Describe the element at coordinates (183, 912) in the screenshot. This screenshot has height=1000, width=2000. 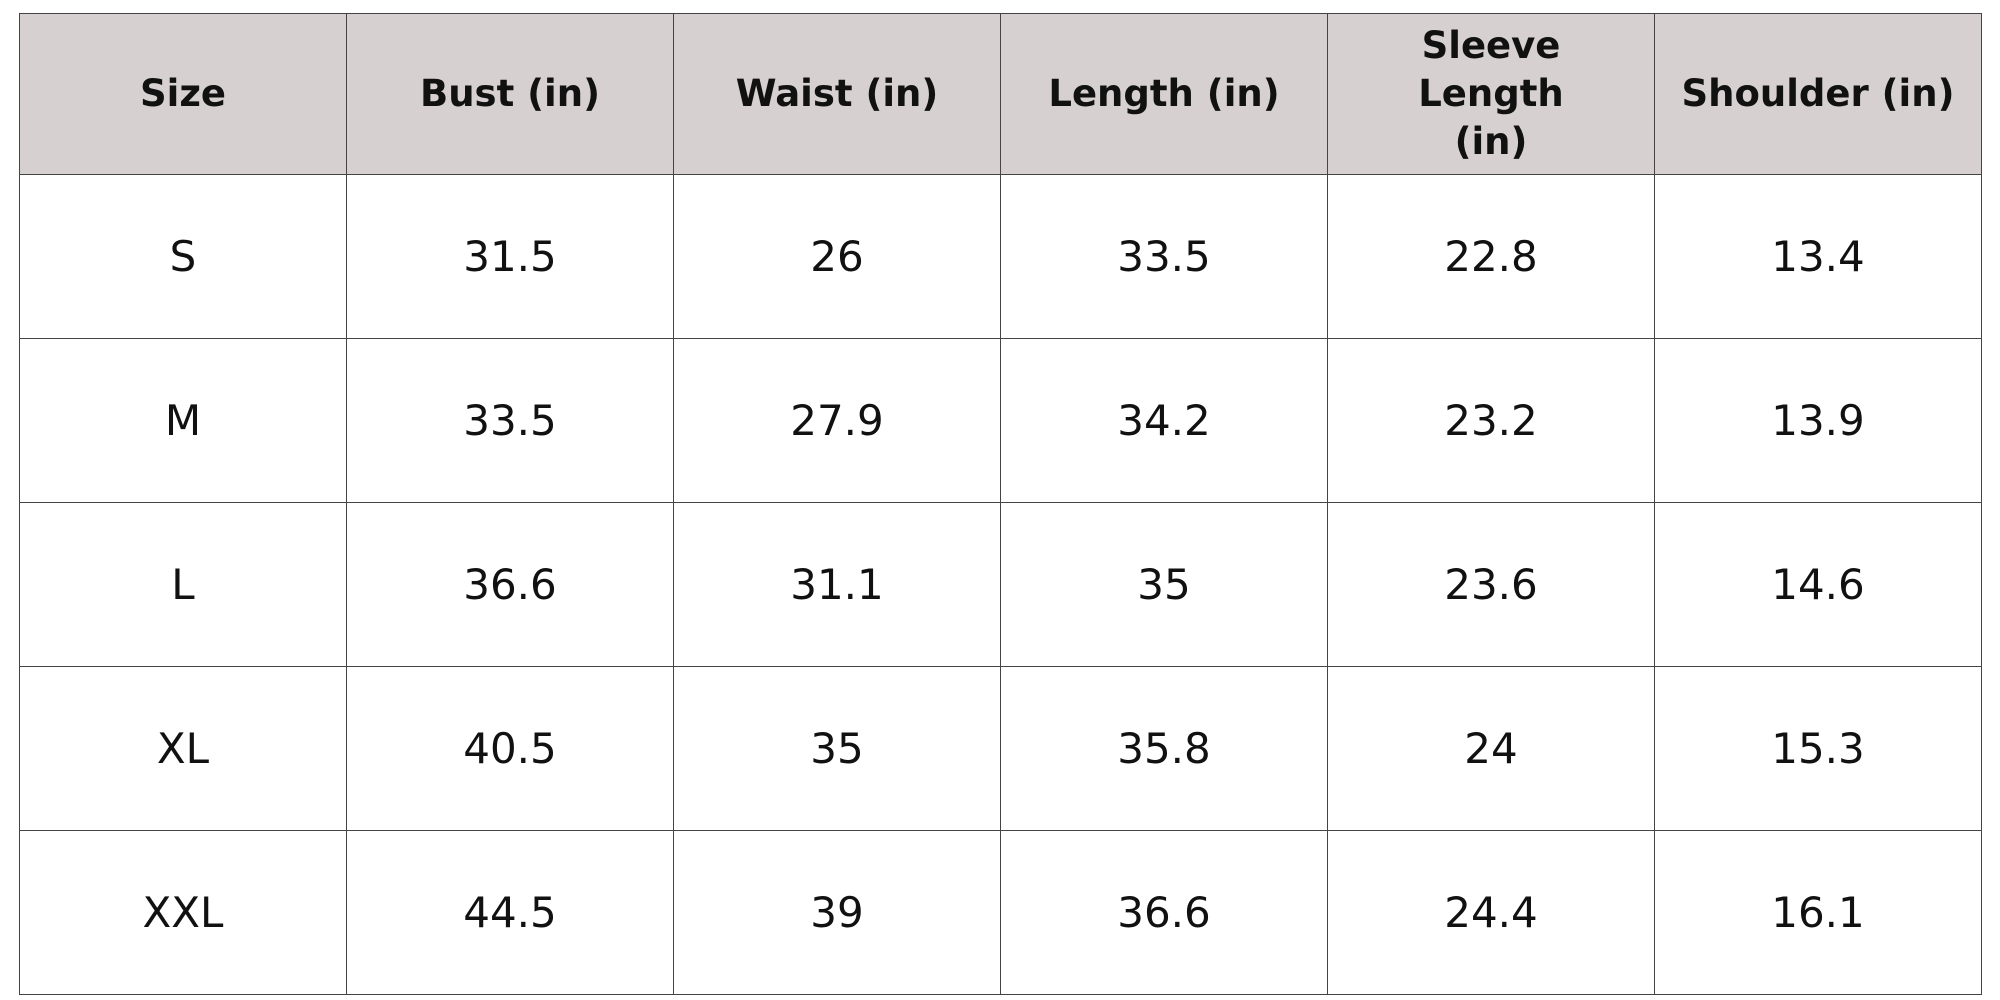
I see `size-cell: XXL` at that location.